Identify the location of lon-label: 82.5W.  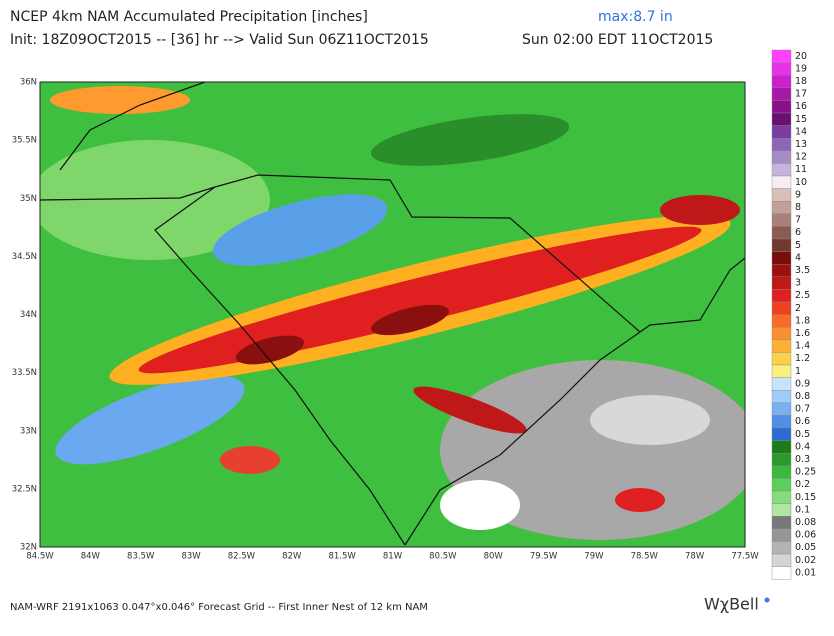
(242, 557).